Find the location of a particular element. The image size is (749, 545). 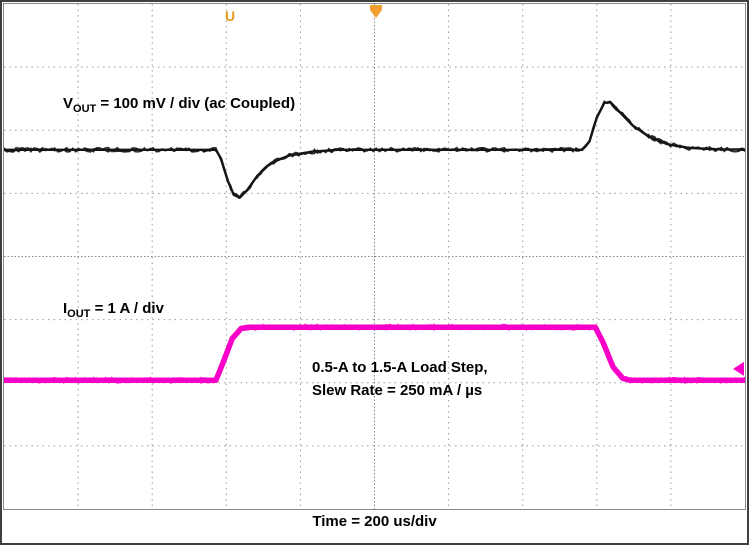

iout-annotation-rest: = 1 A / div is located at coordinates (127, 308).